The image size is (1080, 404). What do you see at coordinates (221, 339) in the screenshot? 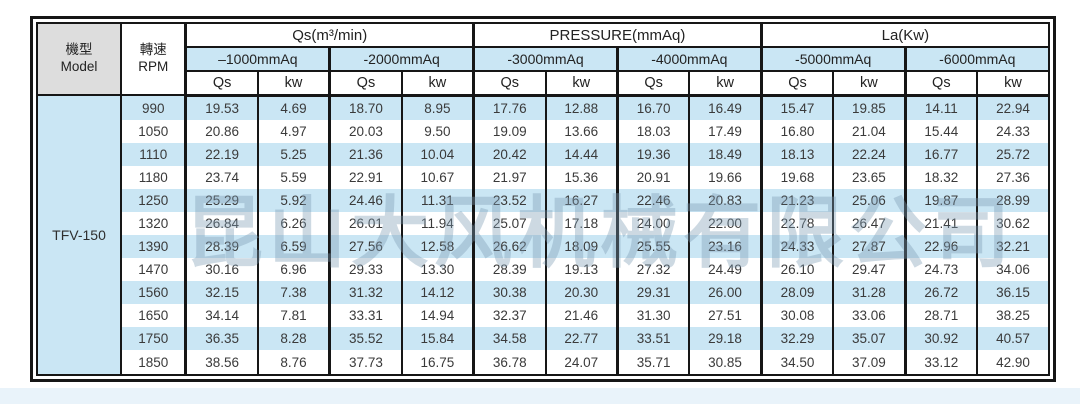
I see `value-cell: 36.35` at bounding box center [221, 339].